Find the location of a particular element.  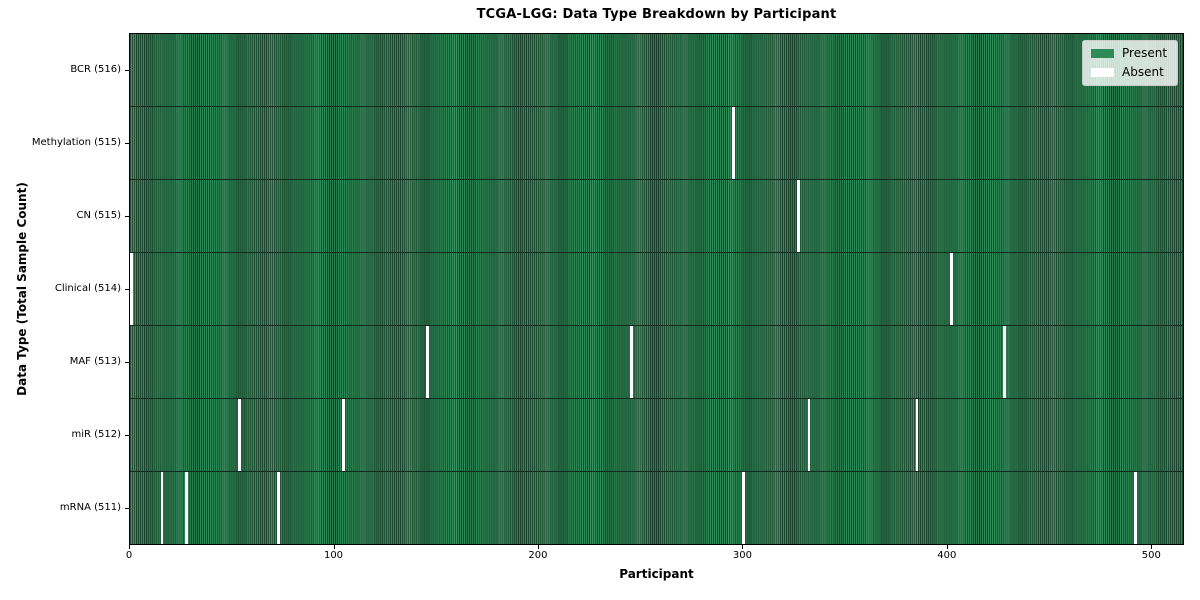

heatmap-row-methylation is located at coordinates (656, 142).